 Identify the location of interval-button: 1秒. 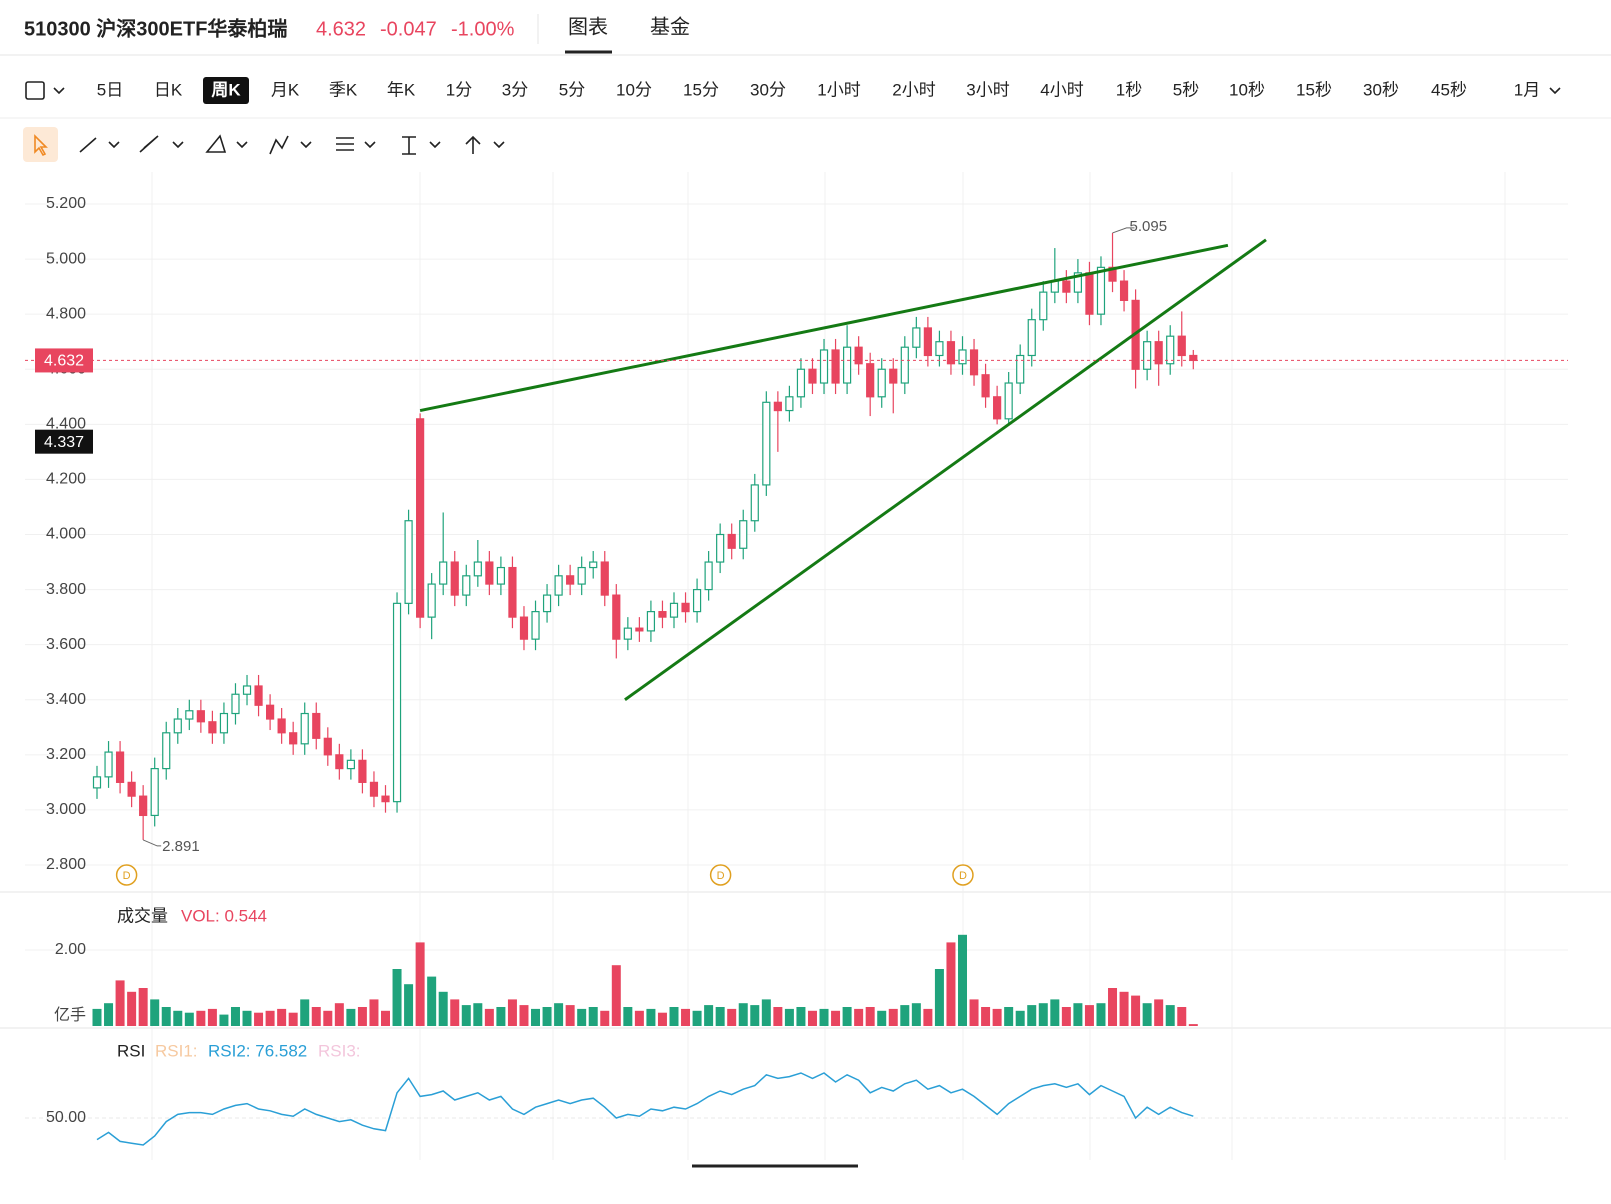
(1129, 89).